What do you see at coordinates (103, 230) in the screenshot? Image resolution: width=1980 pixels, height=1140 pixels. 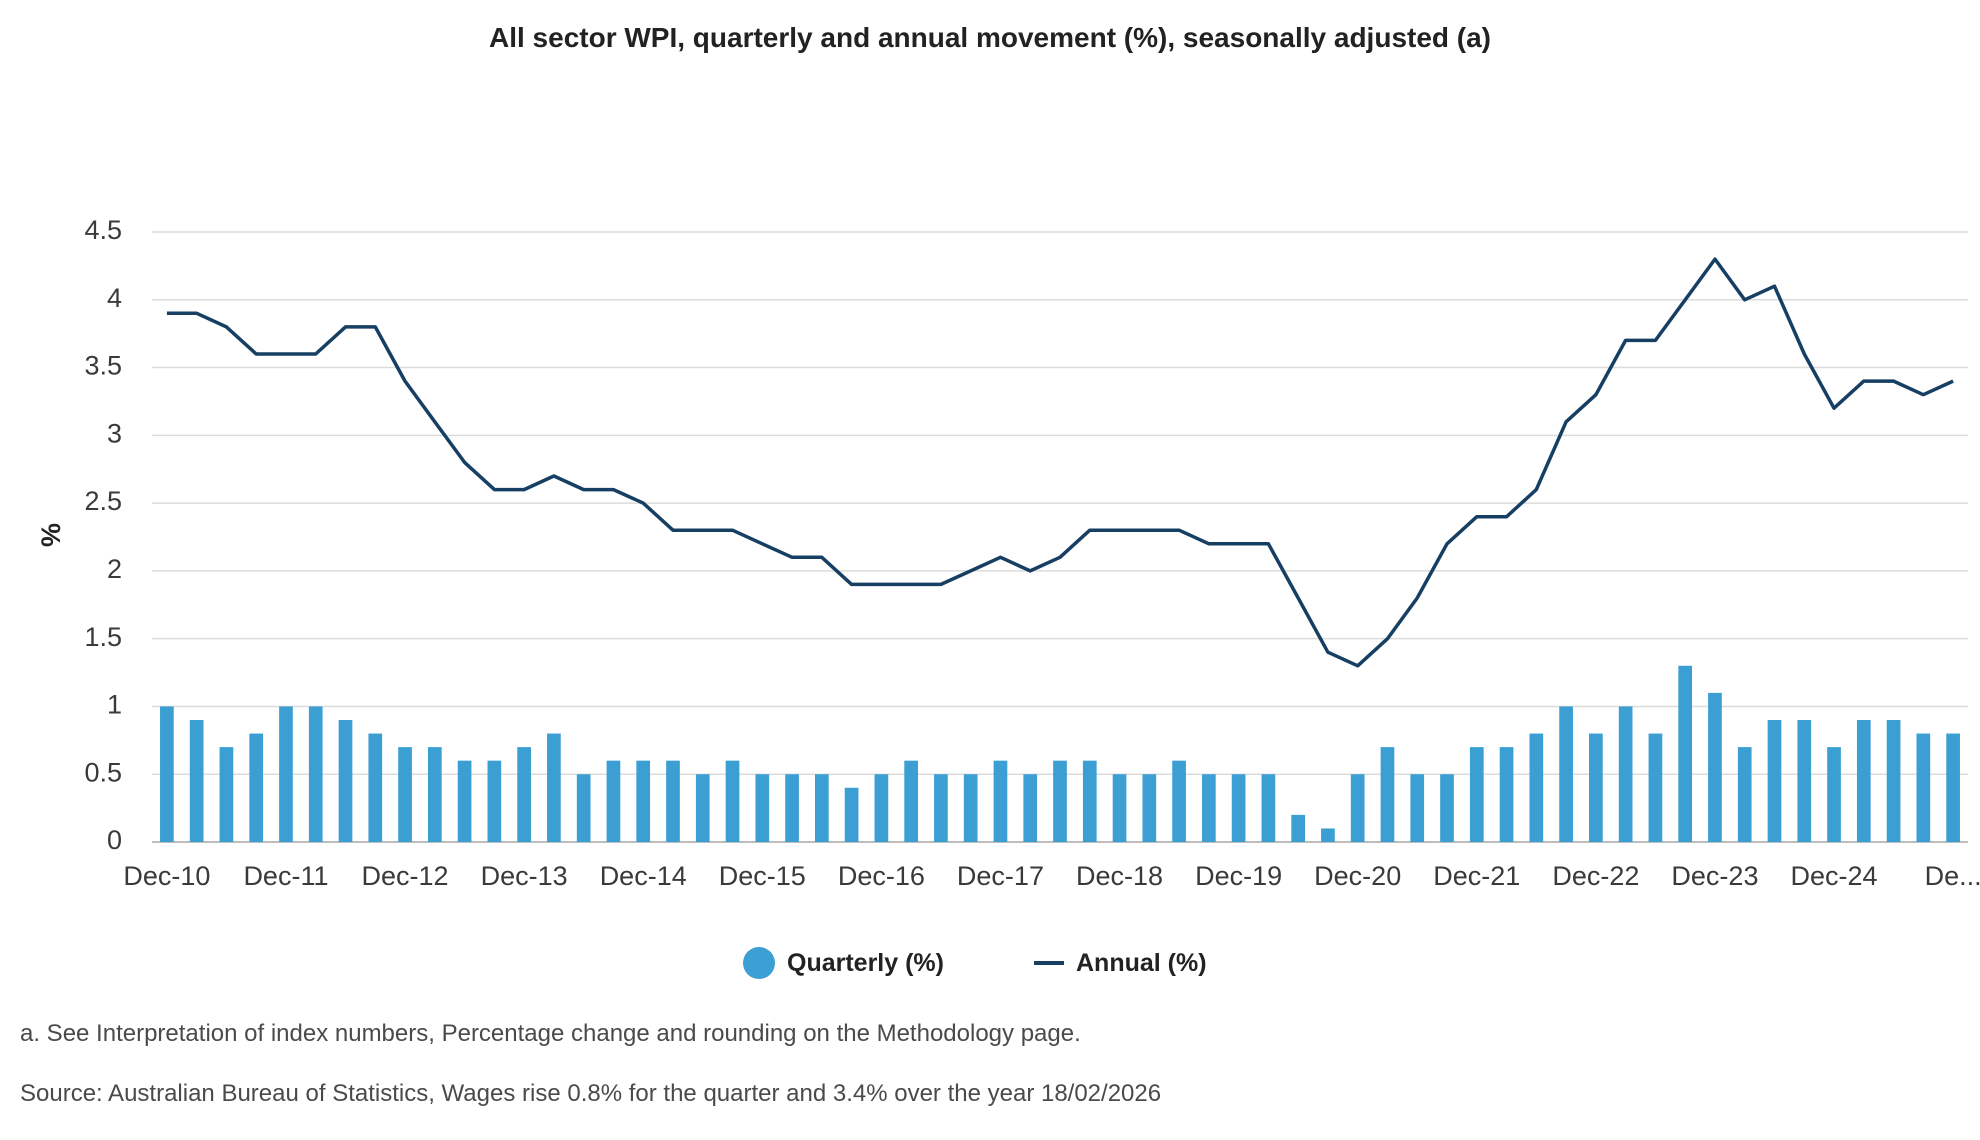 I see `y-tick-label: 4.5` at bounding box center [103, 230].